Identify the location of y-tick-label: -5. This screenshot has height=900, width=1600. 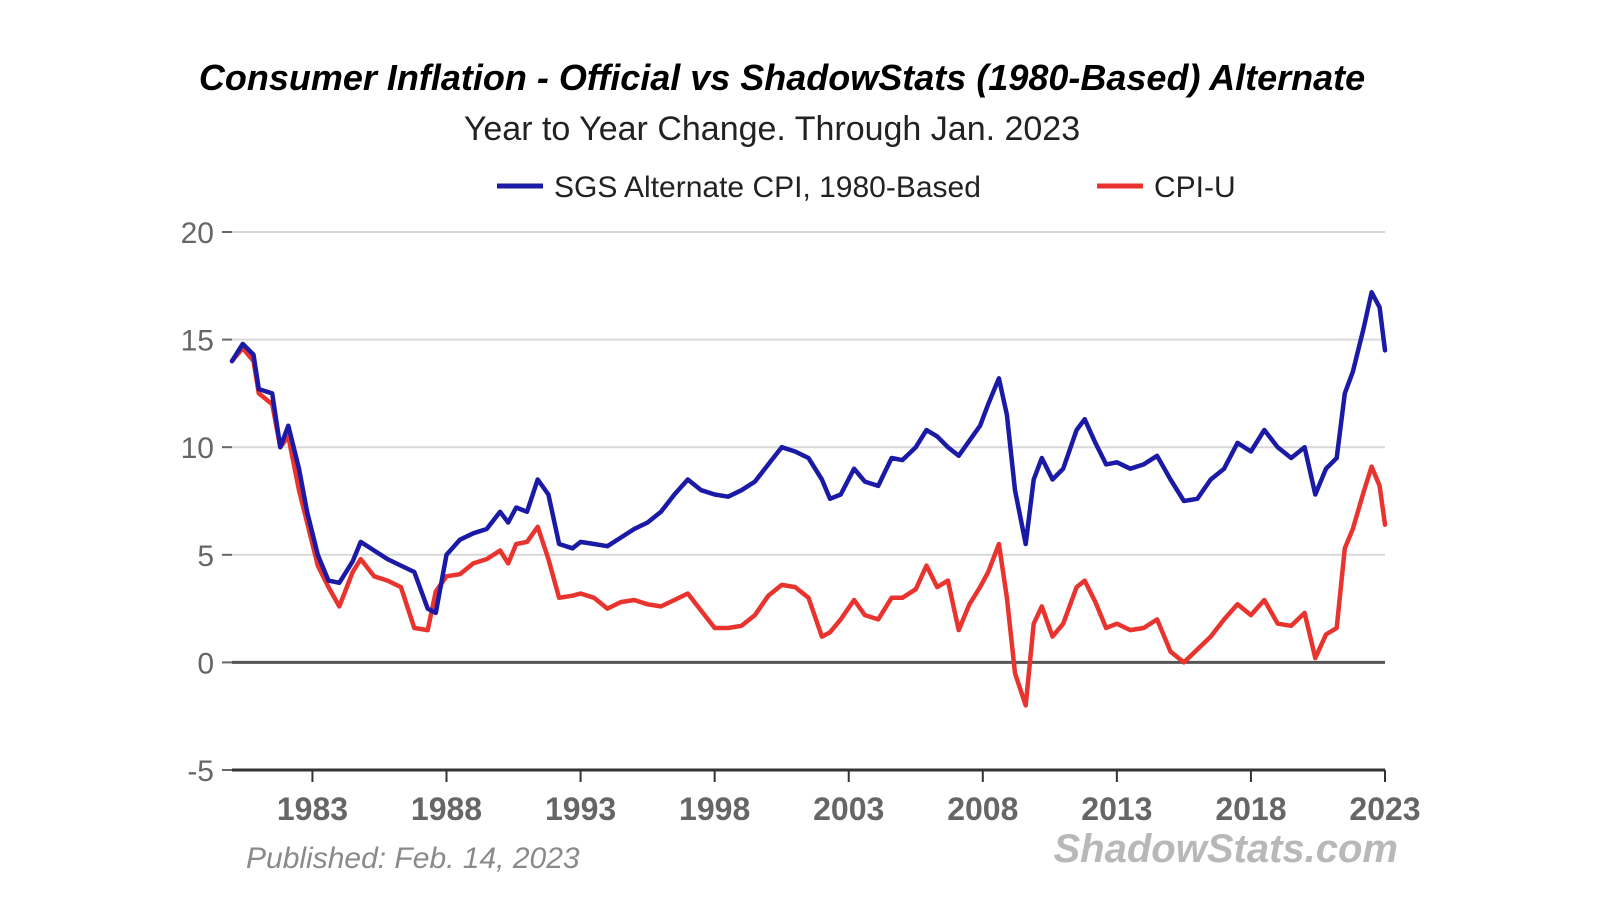
(200, 771).